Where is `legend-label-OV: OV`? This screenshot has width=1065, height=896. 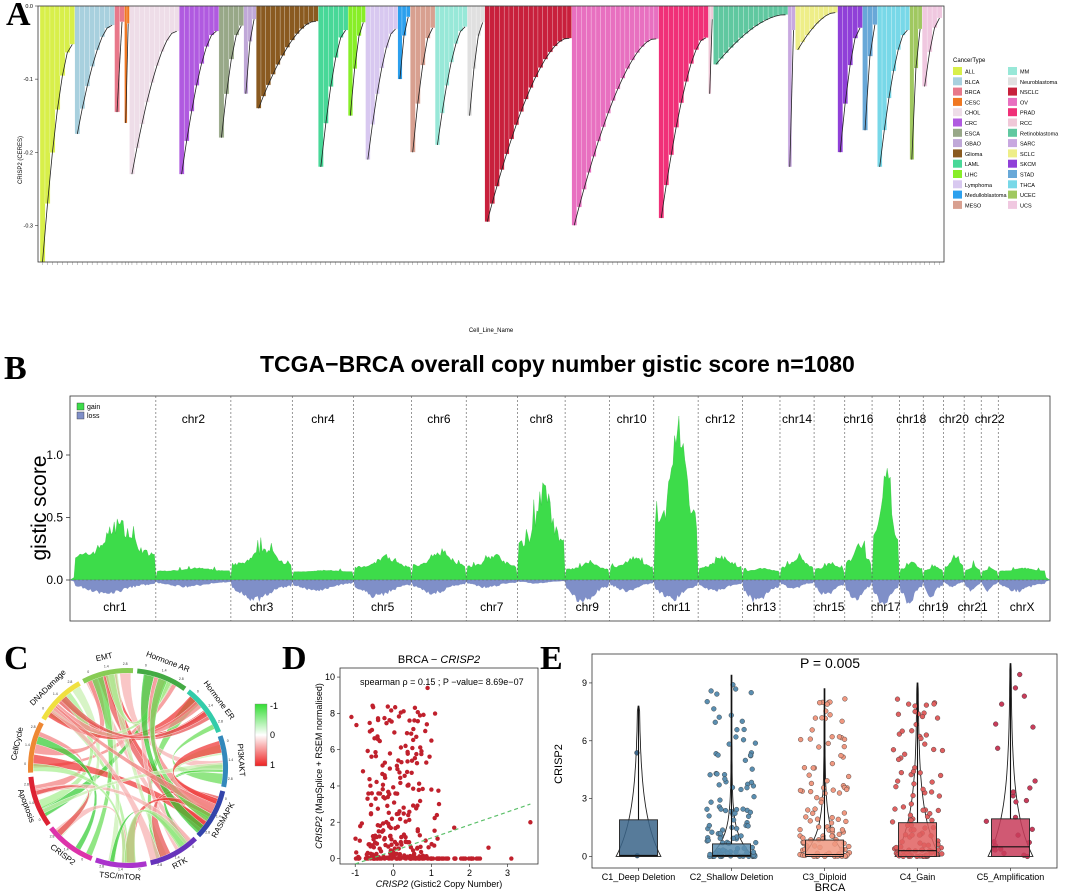
legend-label-OV: OV is located at coordinates (1024, 103).